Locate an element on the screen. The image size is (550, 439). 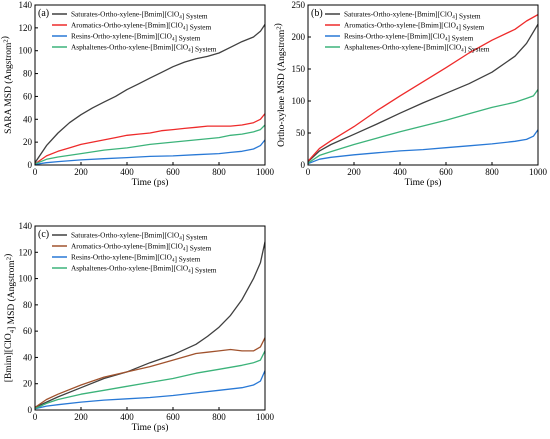
y-tick-label: 250 is located at coordinates (299, 5).